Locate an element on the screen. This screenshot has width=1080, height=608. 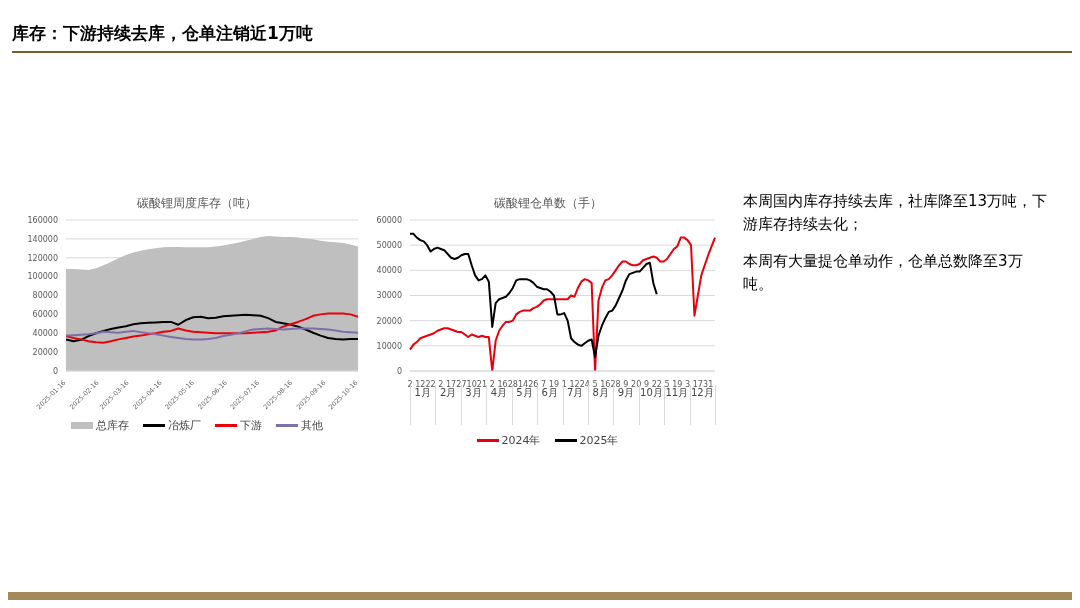
text: 10月 is located at coordinates (652, 393).